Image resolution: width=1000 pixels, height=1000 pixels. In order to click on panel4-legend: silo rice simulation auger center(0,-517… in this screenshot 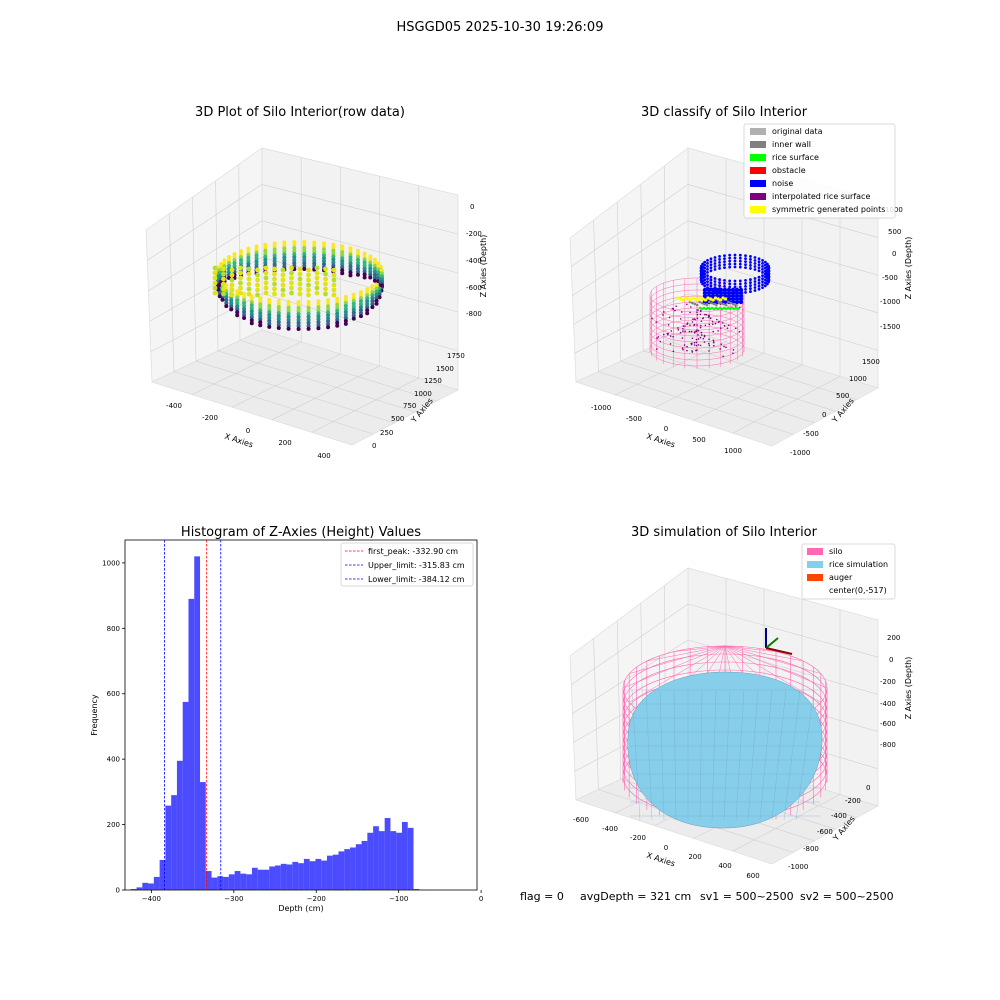, I will do `click(848, 571)`.